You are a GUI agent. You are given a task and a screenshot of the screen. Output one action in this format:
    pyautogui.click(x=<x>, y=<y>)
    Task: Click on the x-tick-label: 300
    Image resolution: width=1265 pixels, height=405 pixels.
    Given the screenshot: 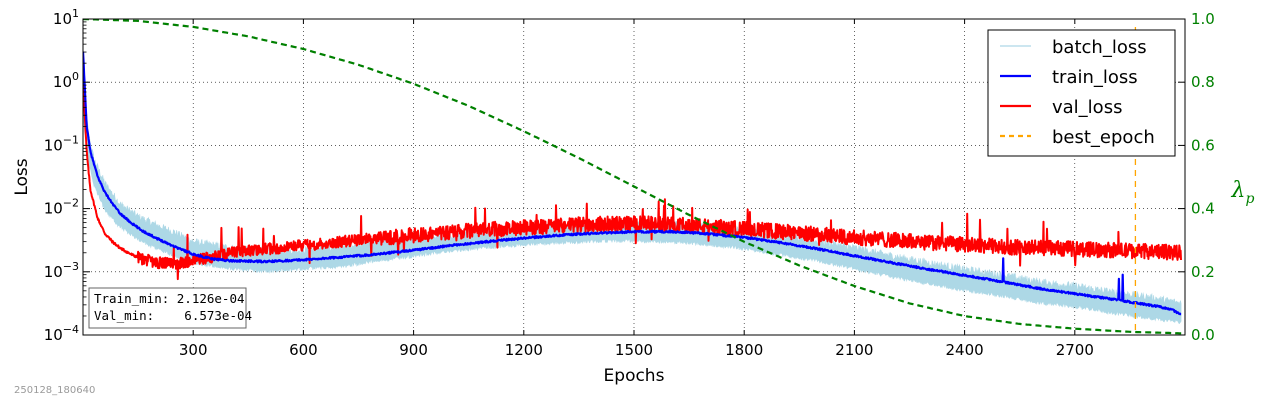 What is the action you would take?
    pyautogui.click(x=193, y=350)
    